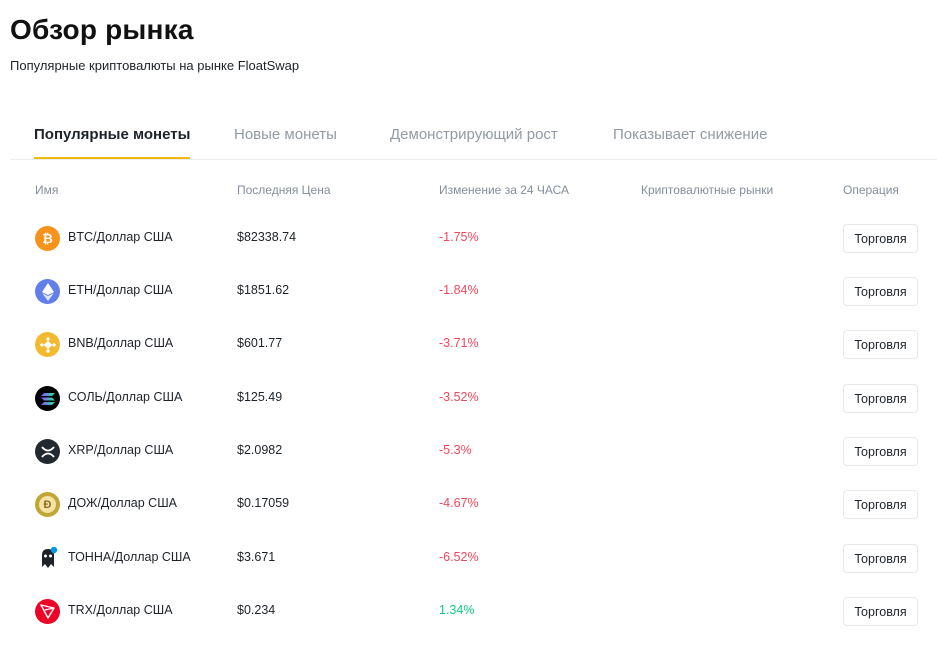 The height and width of the screenshot is (646, 937). Describe the element at coordinates (129, 557) in the screenshot. I see `pair-label: ТОННА/Доллар США` at that location.